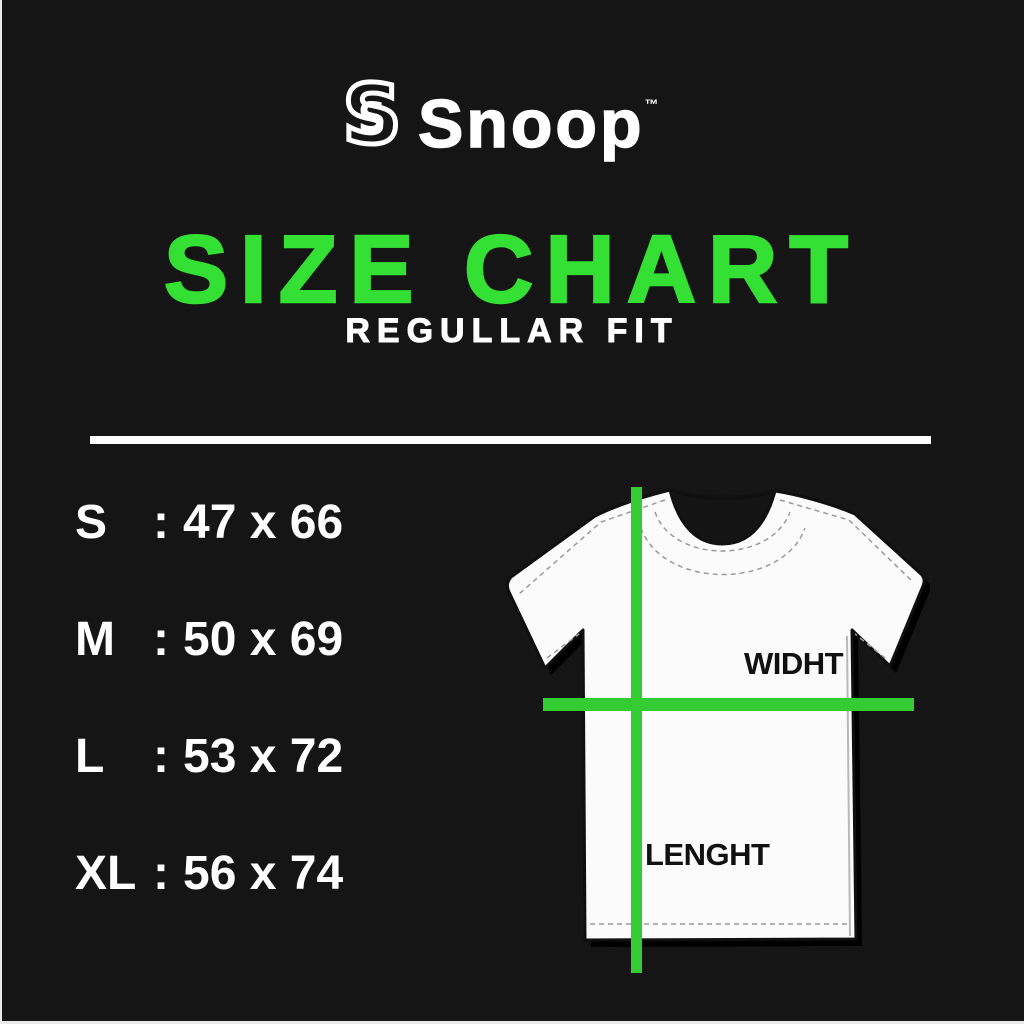  Describe the element at coordinates (636, 730) in the screenshot. I see `length-measure-line` at that location.